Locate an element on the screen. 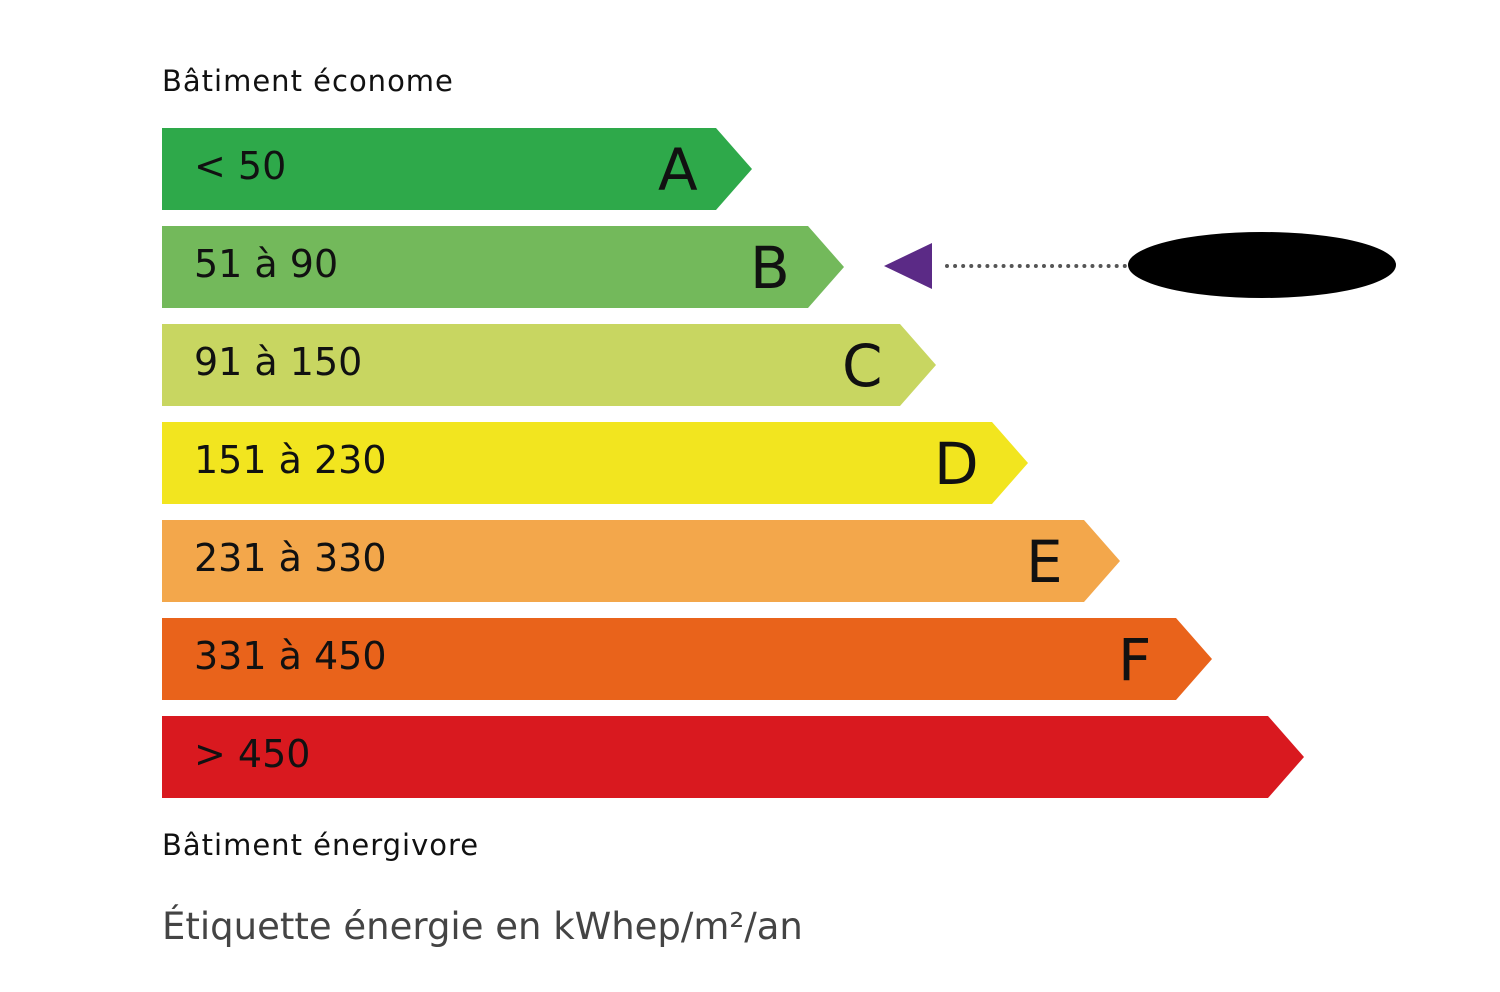  class-letter: D is located at coordinates (956, 464).